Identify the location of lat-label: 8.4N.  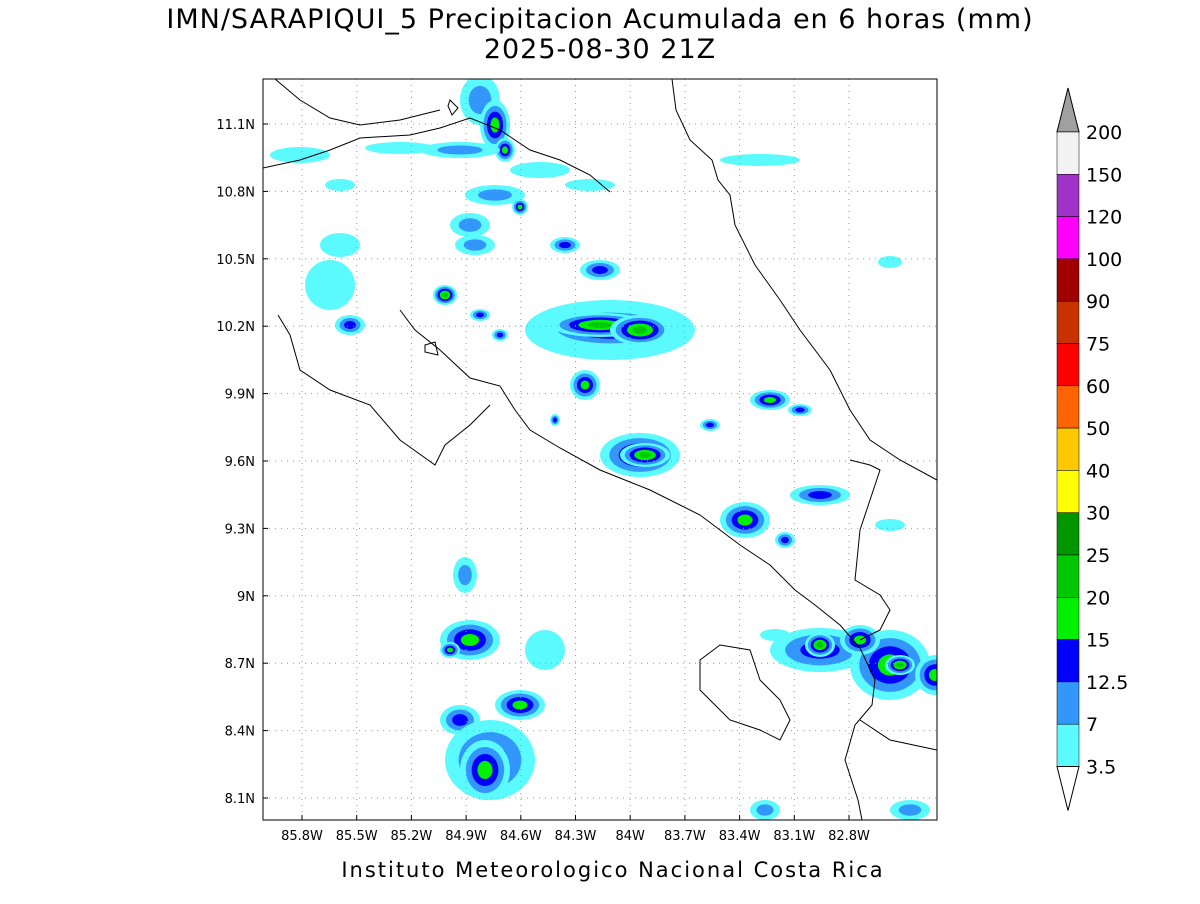
(240, 732).